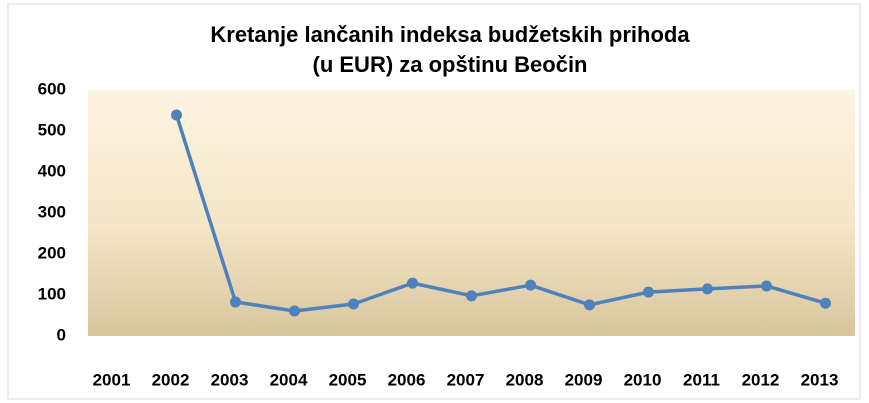 Image resolution: width=869 pixels, height=403 pixels. I want to click on y-tick-label: 300, so click(52, 211).